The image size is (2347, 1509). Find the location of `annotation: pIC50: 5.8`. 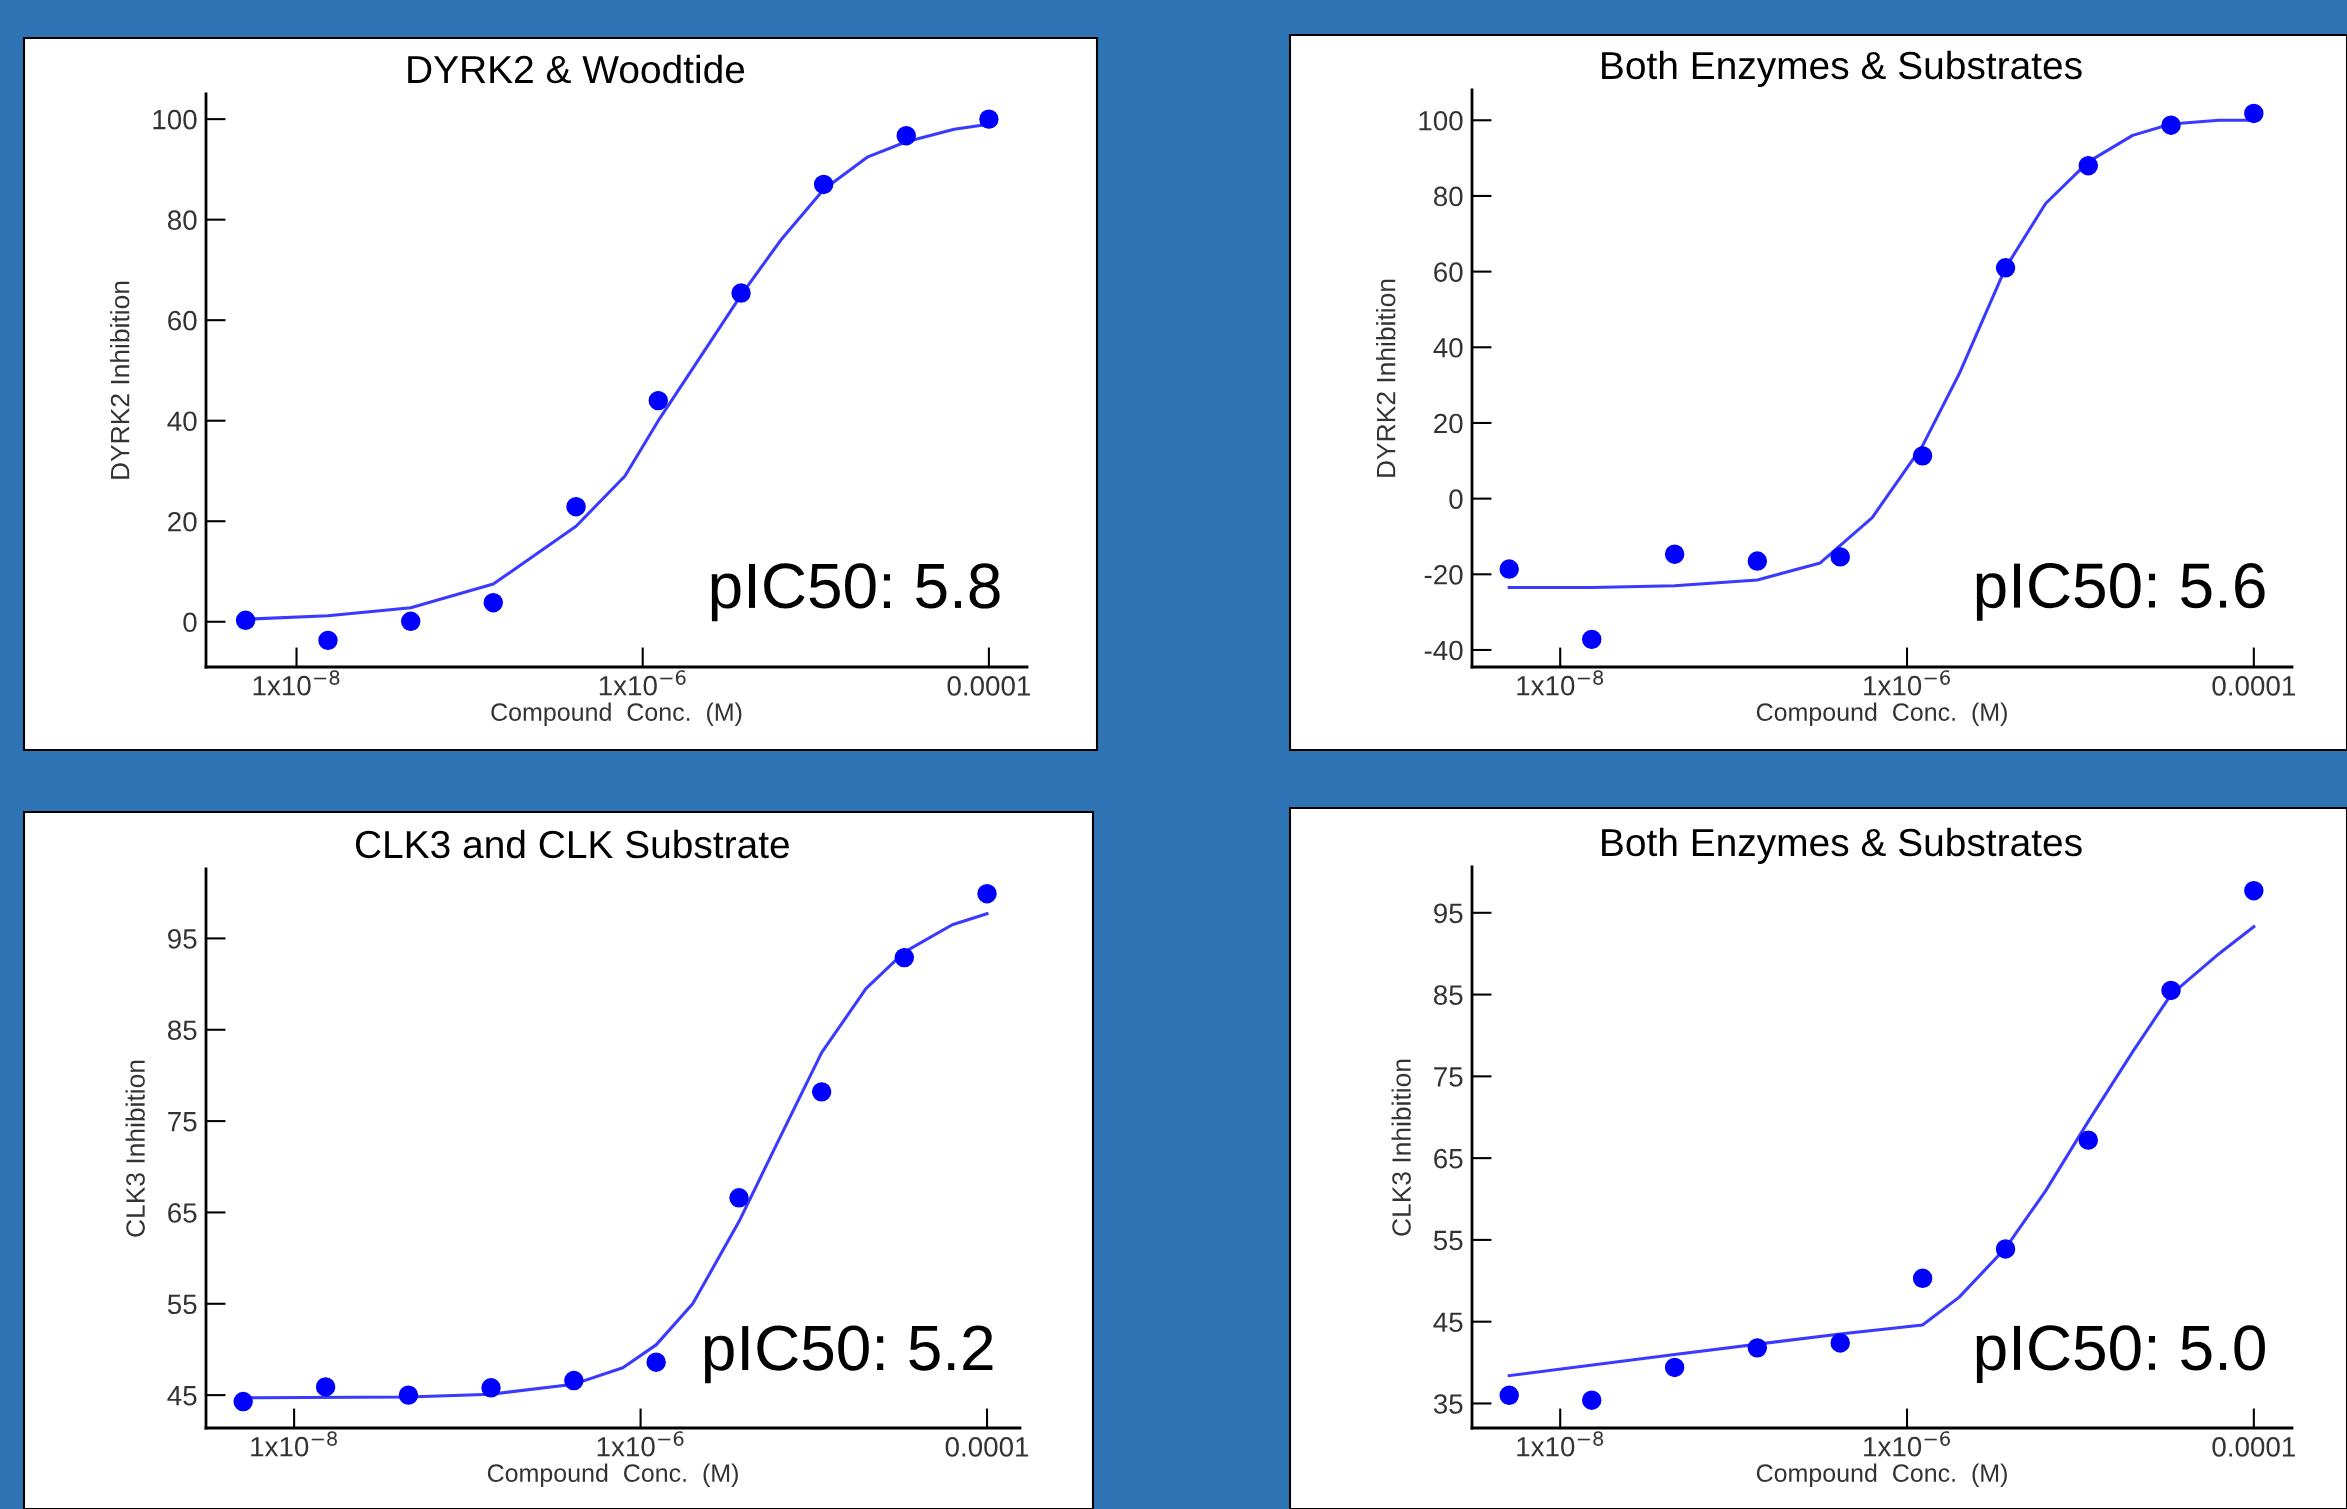

annotation: pIC50: 5.8 is located at coordinates (855, 592).